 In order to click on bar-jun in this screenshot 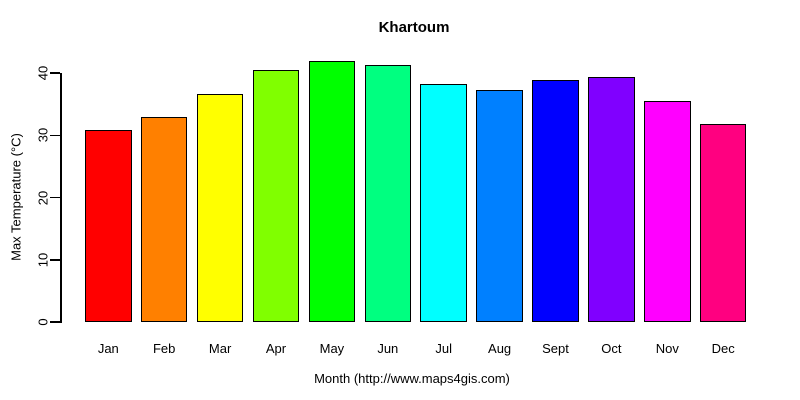, I will do `click(388, 193)`.